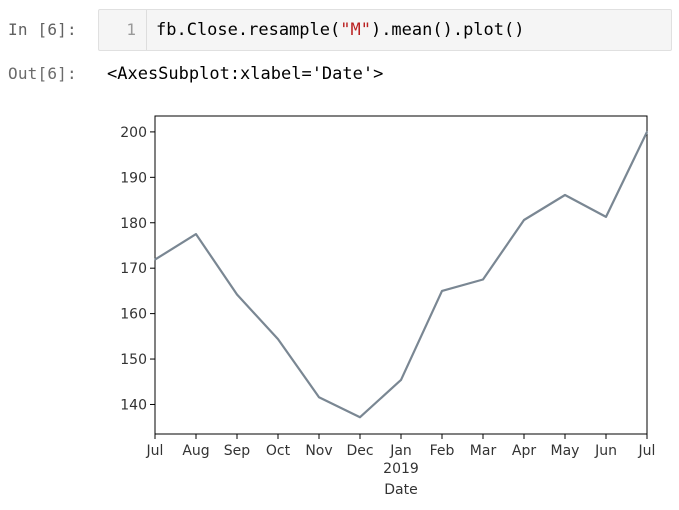  What do you see at coordinates (605, 451) in the screenshot?
I see `x-tick-label: Jun` at bounding box center [605, 451].